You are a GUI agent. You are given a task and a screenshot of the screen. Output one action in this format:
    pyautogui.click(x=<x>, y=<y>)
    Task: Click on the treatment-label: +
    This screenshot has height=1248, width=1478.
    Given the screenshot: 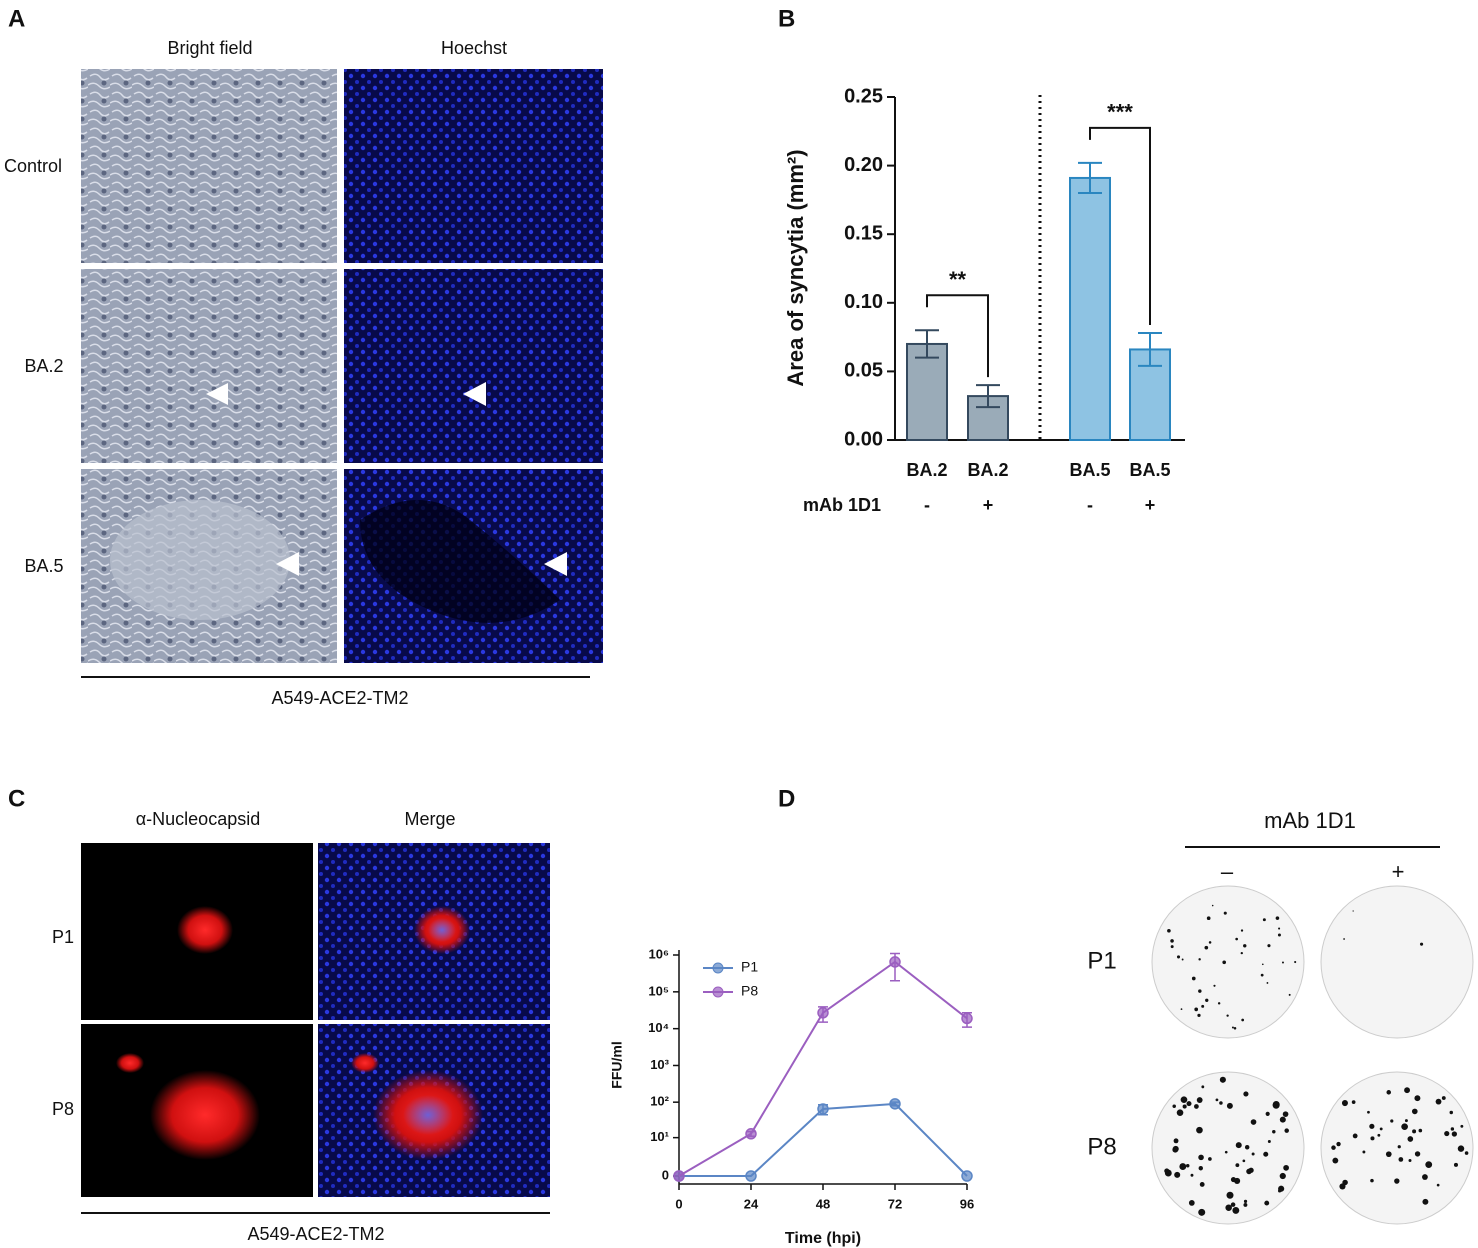 What is the action you would take?
    pyautogui.click(x=1150, y=505)
    